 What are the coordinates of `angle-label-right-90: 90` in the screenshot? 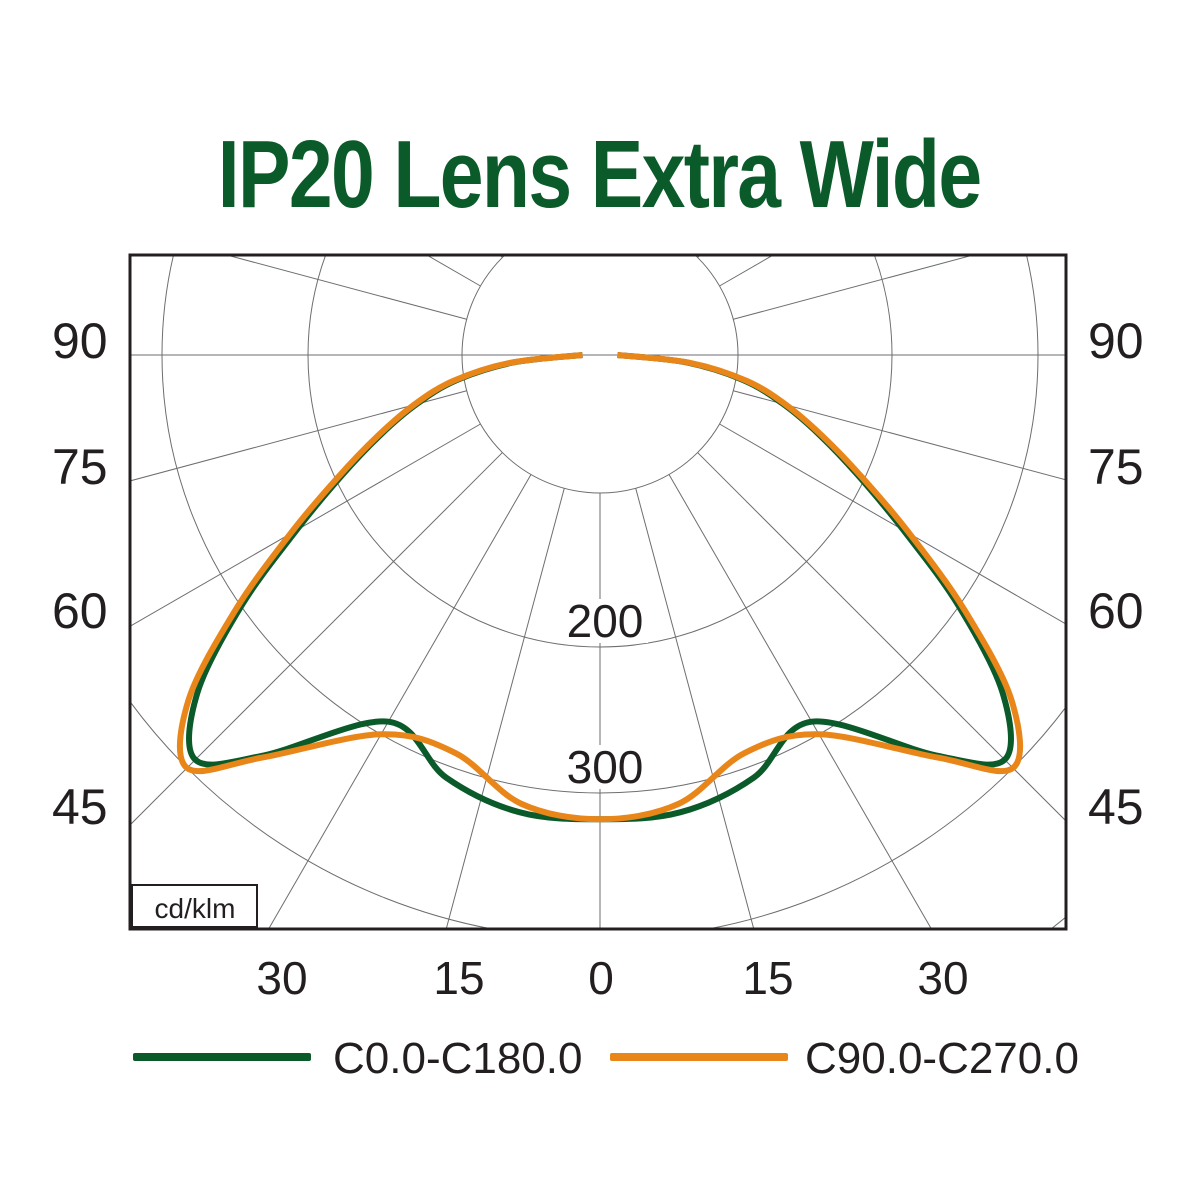 It's located at (1116, 341).